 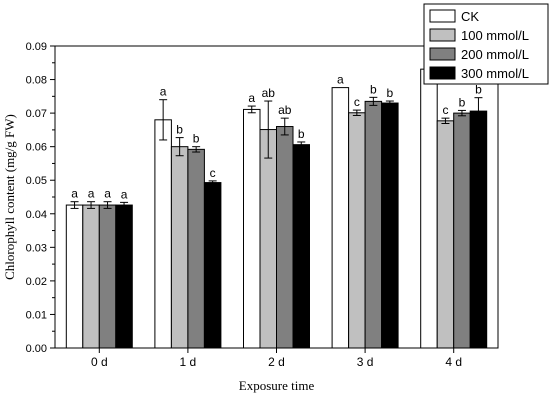 I want to click on x-axis-title: Exposure time, so click(x=277, y=385).